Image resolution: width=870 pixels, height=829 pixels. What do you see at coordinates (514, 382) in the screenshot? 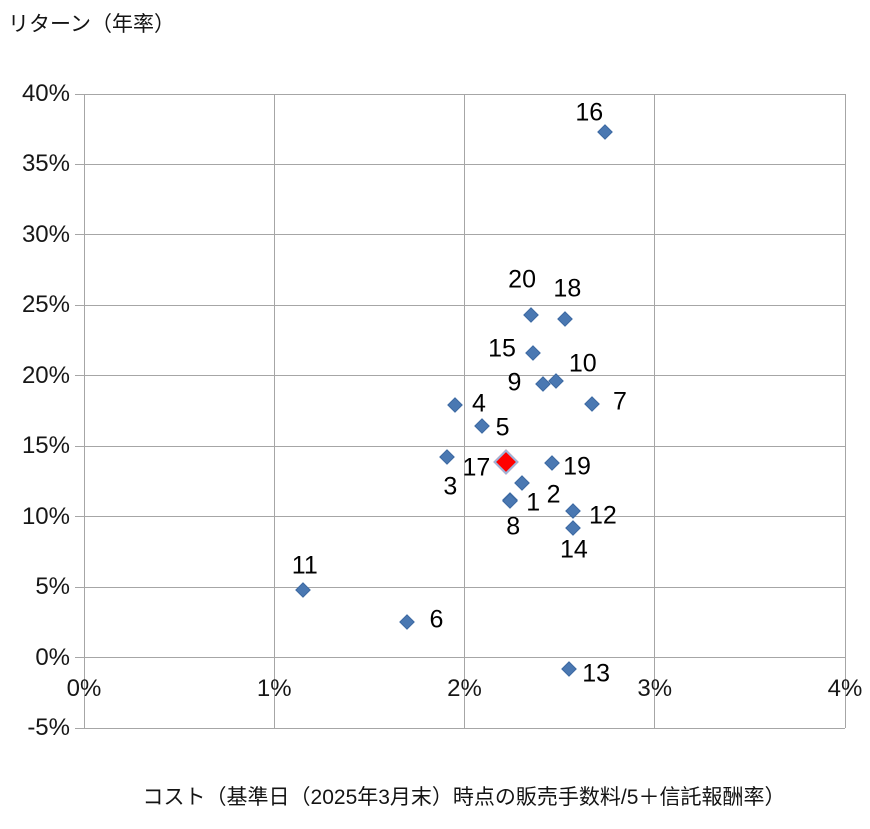
I see `data-point-label-9: 9` at bounding box center [514, 382].